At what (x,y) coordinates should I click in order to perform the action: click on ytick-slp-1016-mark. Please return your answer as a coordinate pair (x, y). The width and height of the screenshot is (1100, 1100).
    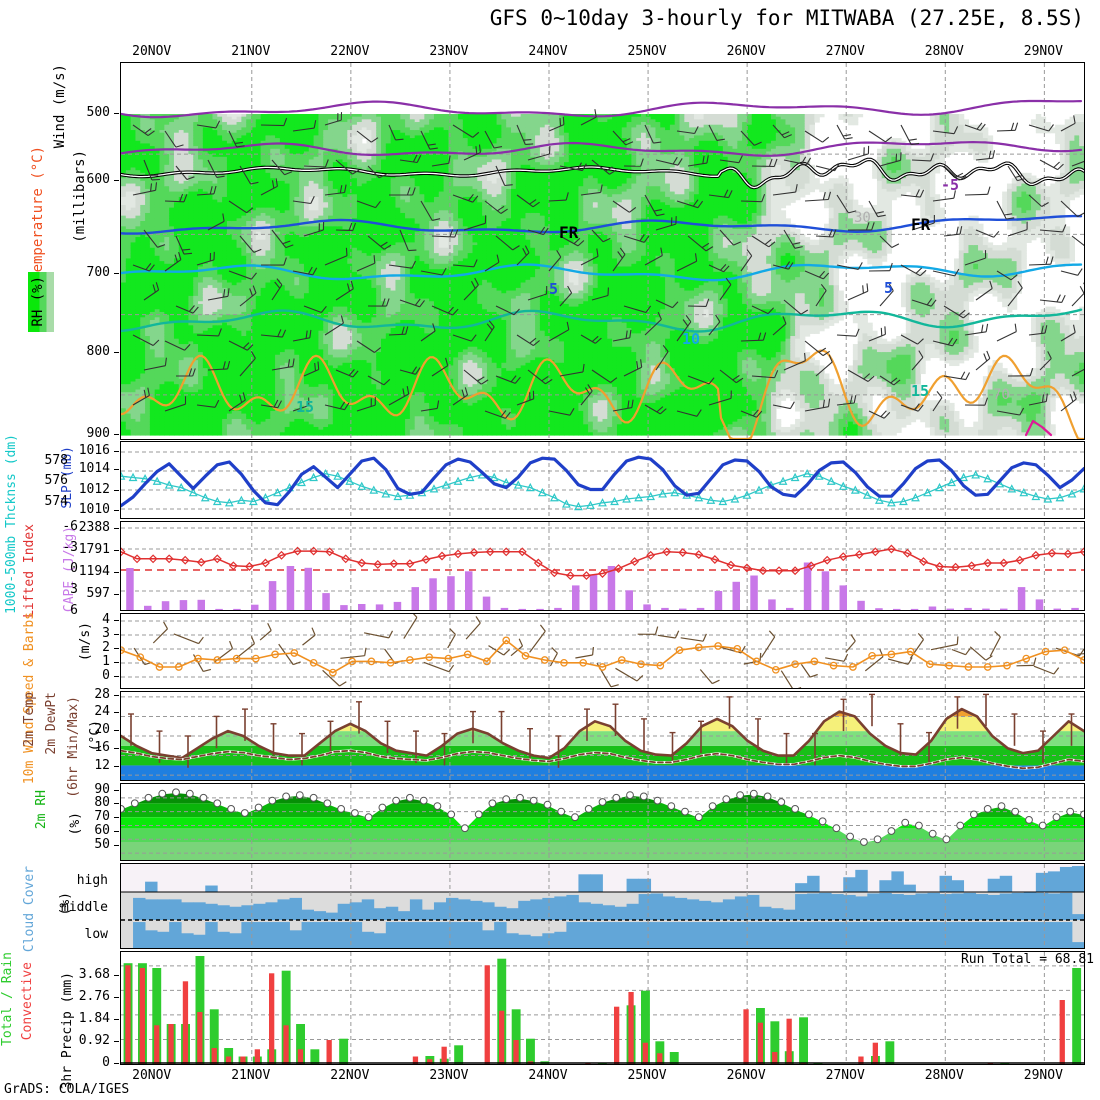
    Looking at the image, I should click on (116, 451).